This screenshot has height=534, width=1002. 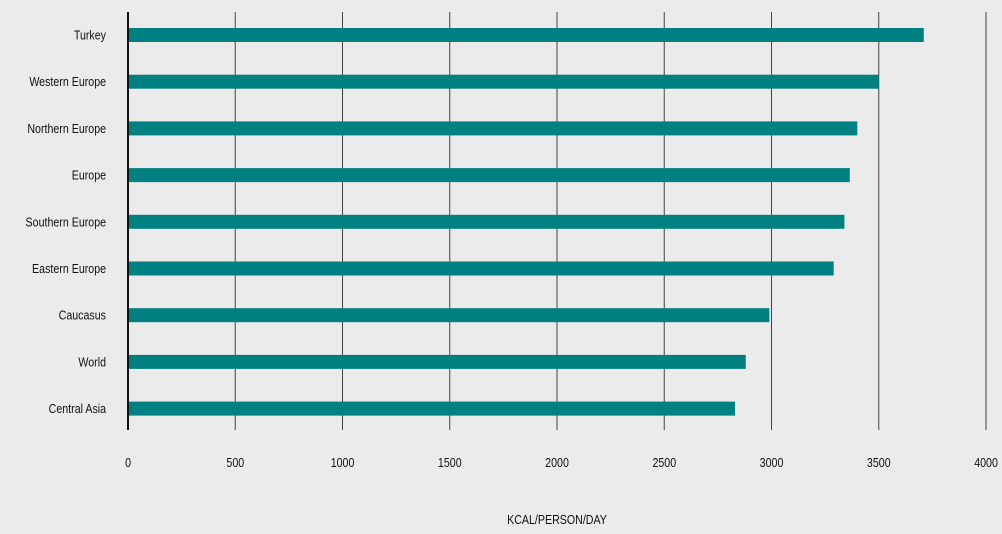 What do you see at coordinates (128, 462) in the screenshot?
I see `x-tick-label: 0` at bounding box center [128, 462].